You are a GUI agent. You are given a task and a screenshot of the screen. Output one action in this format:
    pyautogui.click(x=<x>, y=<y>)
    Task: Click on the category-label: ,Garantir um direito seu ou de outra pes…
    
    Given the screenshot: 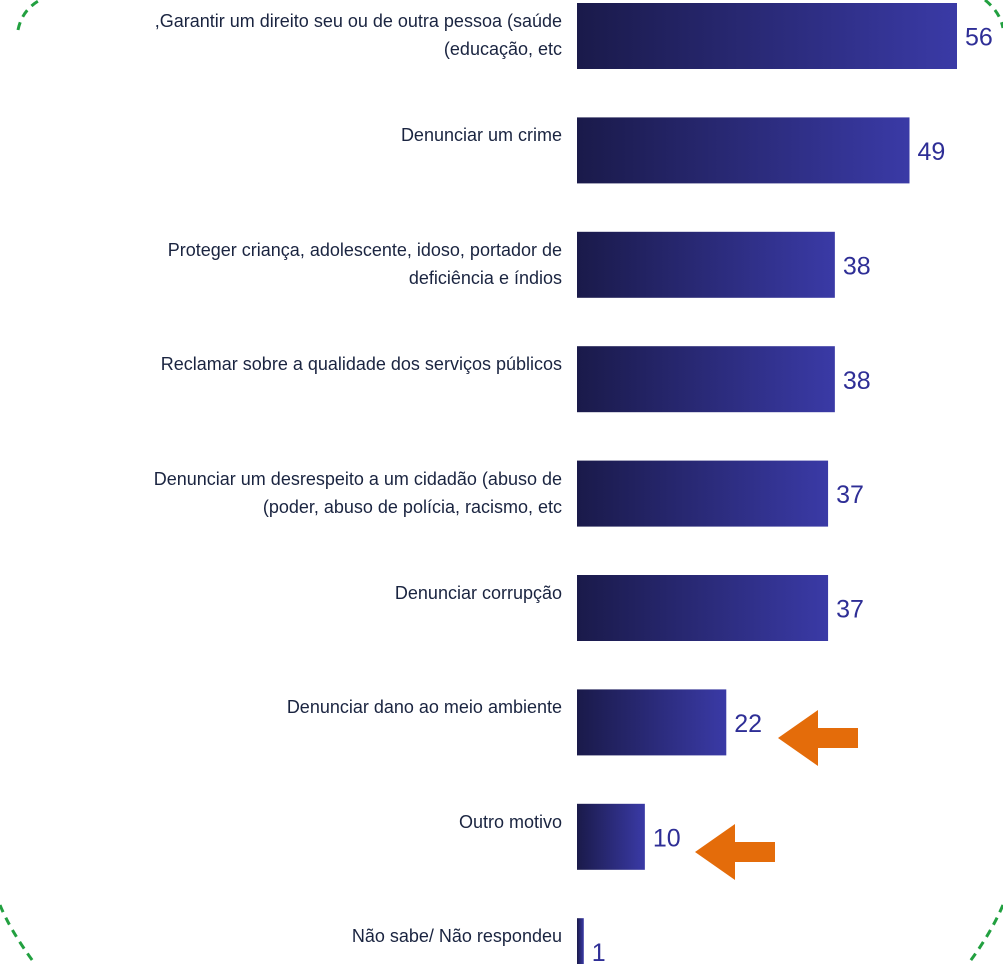 What is the action you would take?
    pyautogui.click(x=358, y=35)
    